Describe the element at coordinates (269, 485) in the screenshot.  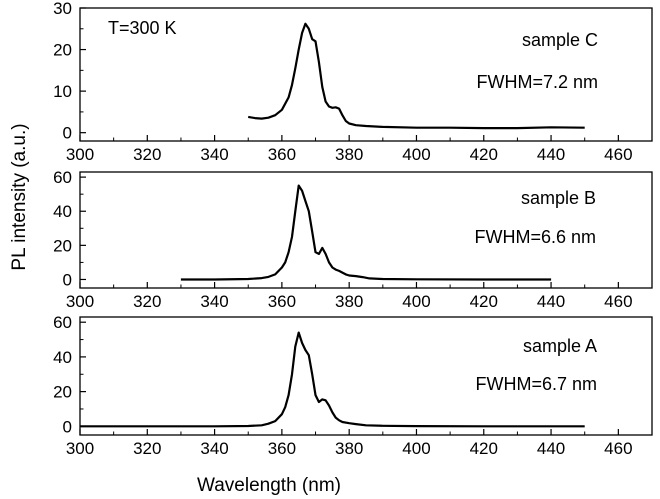
I see `x-axis-label: Wavelength (nm)` at that location.